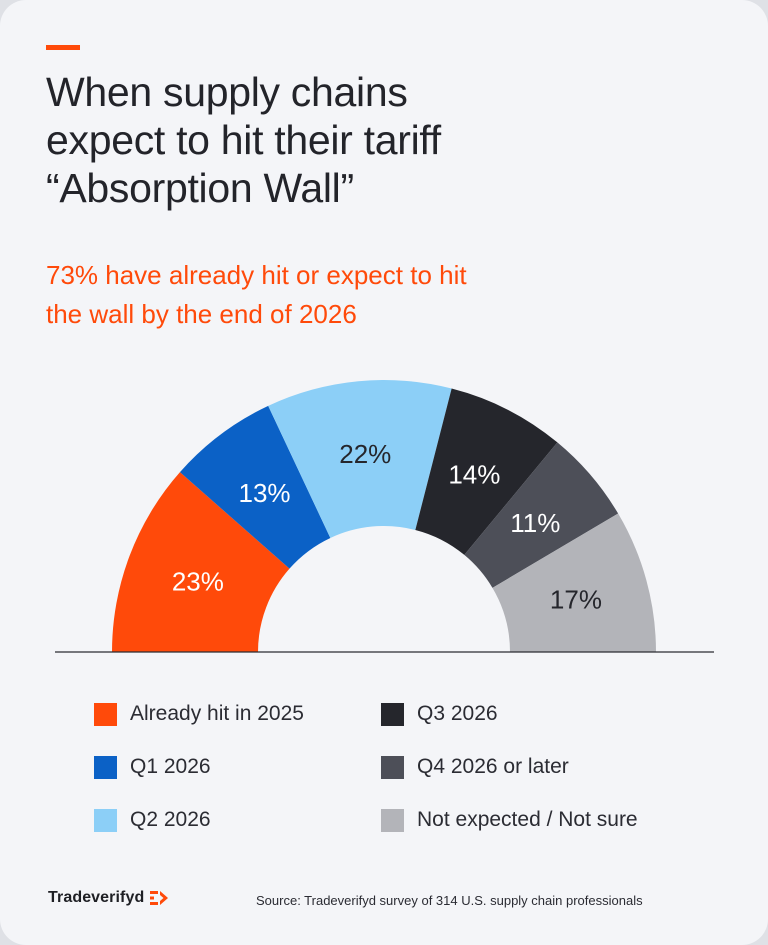  Describe the element at coordinates (527, 819) in the screenshot. I see `legend-label: Not expected / Not sure` at that location.